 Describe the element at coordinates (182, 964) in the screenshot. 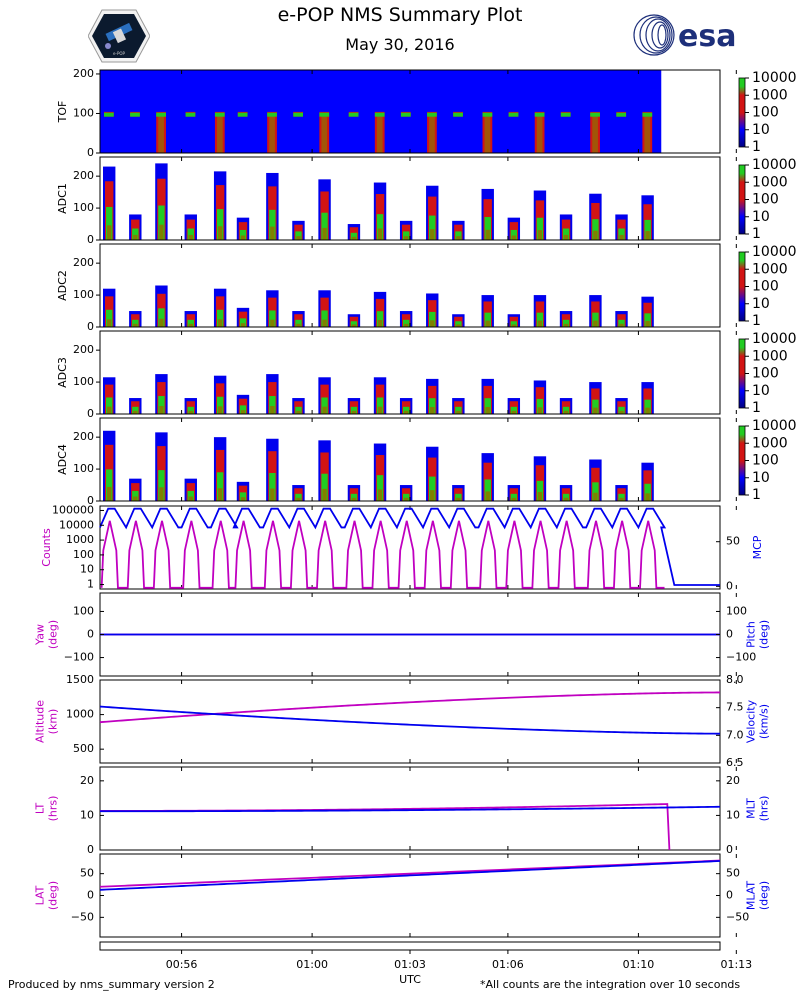

I see `time-axis-tick-label: 00:56` at that location.